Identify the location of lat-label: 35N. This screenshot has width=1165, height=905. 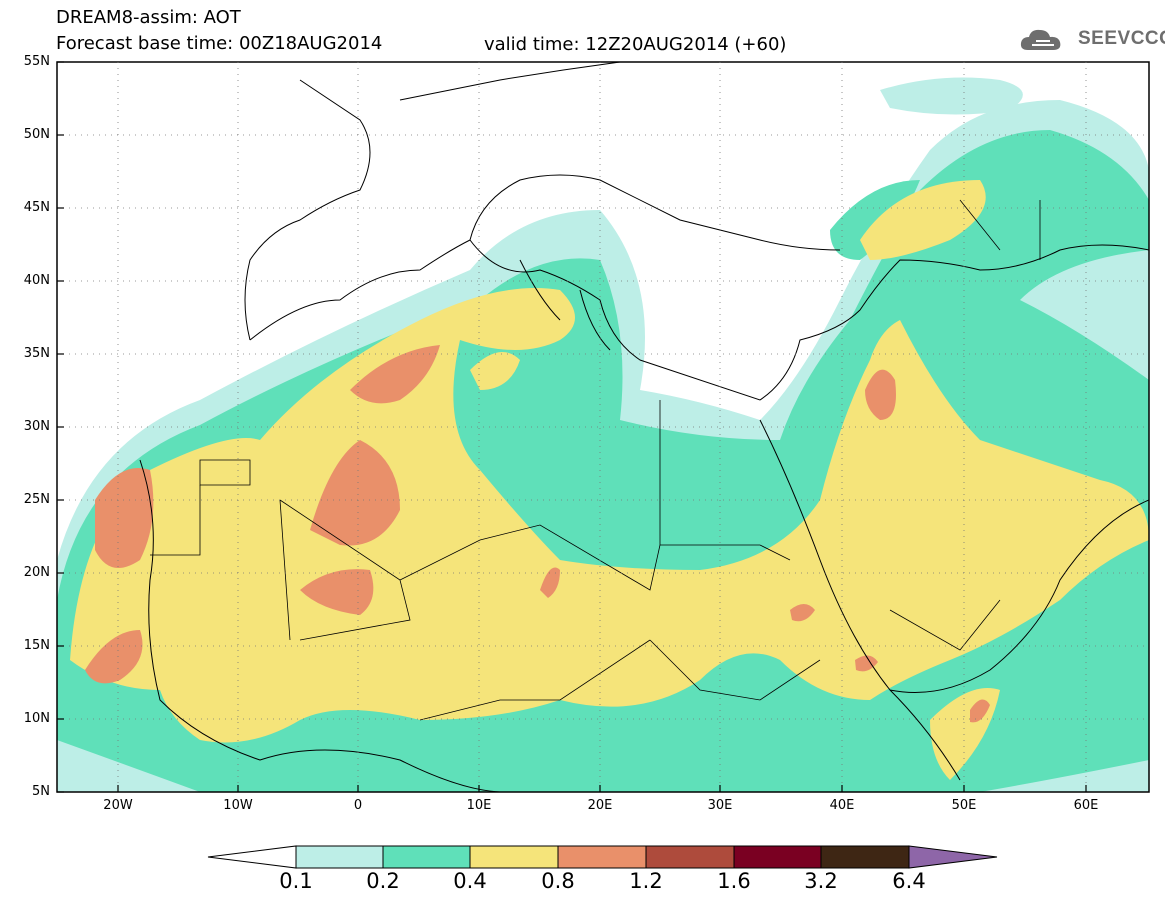
(36, 353).